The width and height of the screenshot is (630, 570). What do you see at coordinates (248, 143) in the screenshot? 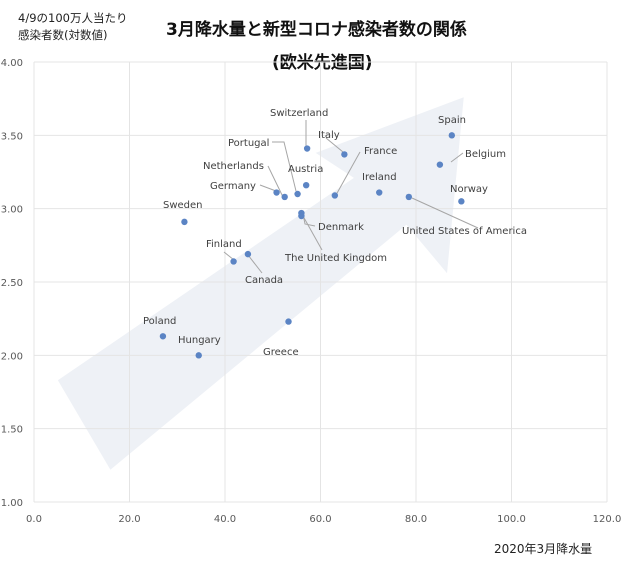
I see `point-label: Portugal` at bounding box center [248, 143].